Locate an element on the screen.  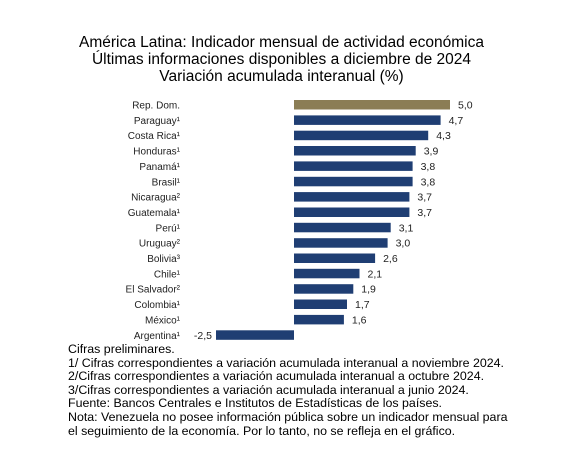
category-label-2: Costa Rica¹ is located at coordinates (154, 136).